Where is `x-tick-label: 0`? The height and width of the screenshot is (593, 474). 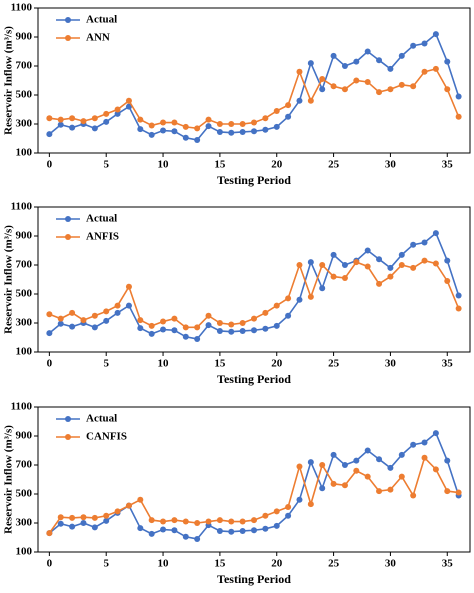 x-tick-label: 0 is located at coordinates (50, 364).